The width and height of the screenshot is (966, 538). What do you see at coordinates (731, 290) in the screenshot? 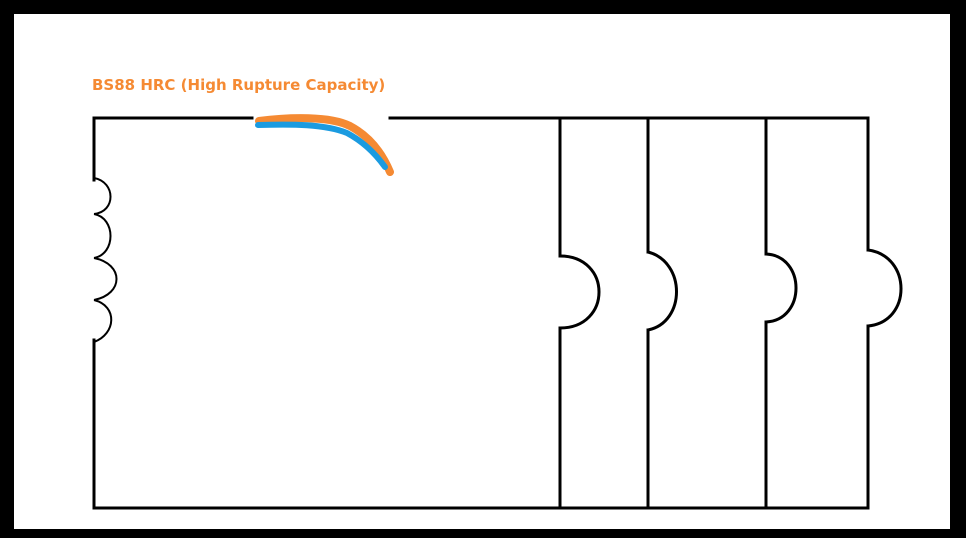
I see `lamps` at bounding box center [731, 290].